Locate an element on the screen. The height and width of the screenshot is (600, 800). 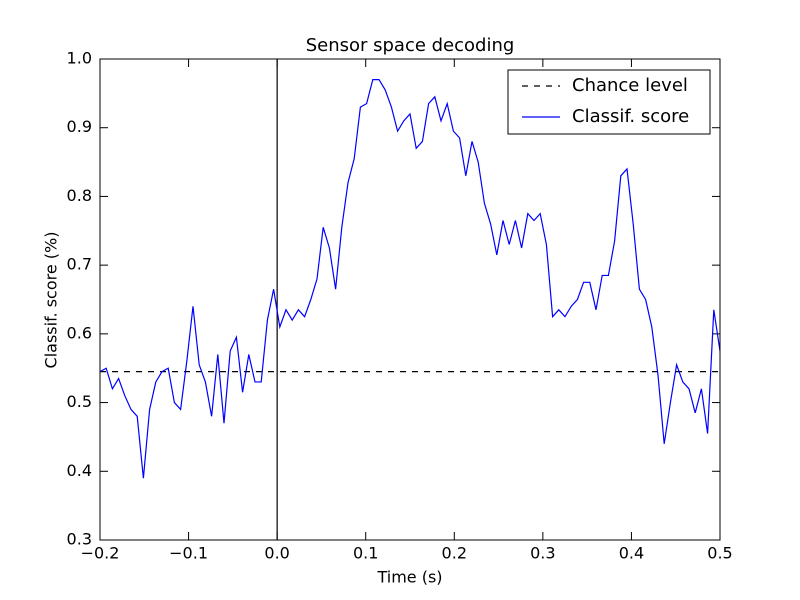
x-tick-label: −0.2 is located at coordinates (100, 553).